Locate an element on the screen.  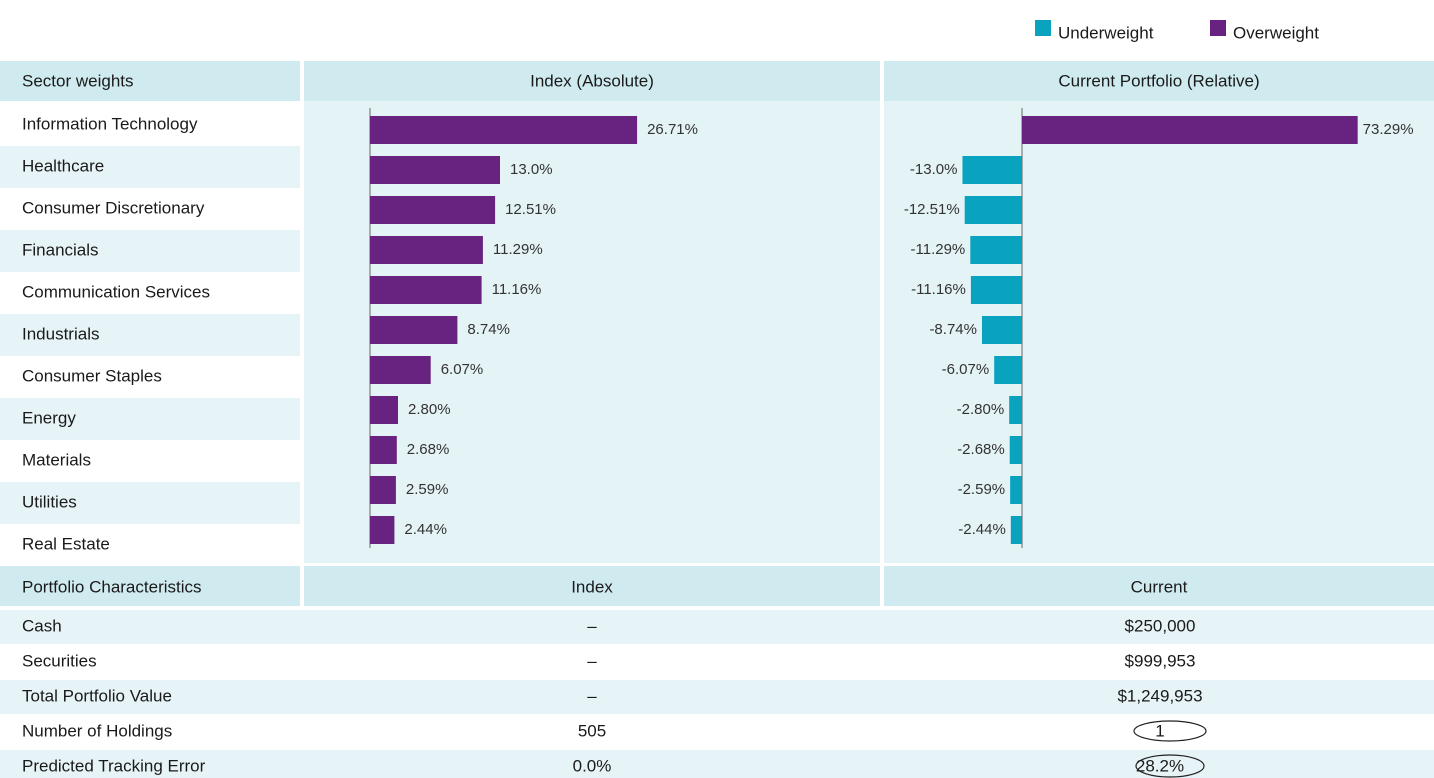
sector-name: Utilities is located at coordinates (49, 501).